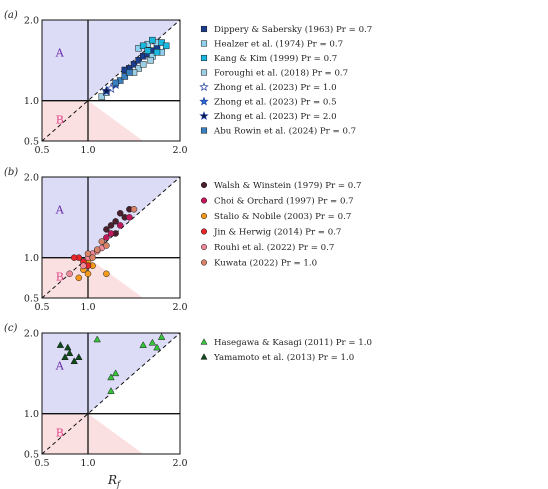  What do you see at coordinates (281, 73) in the screenshot?
I see `legend-label: Foroughi et al. (2018) Pr = 0.7` at bounding box center [281, 73].